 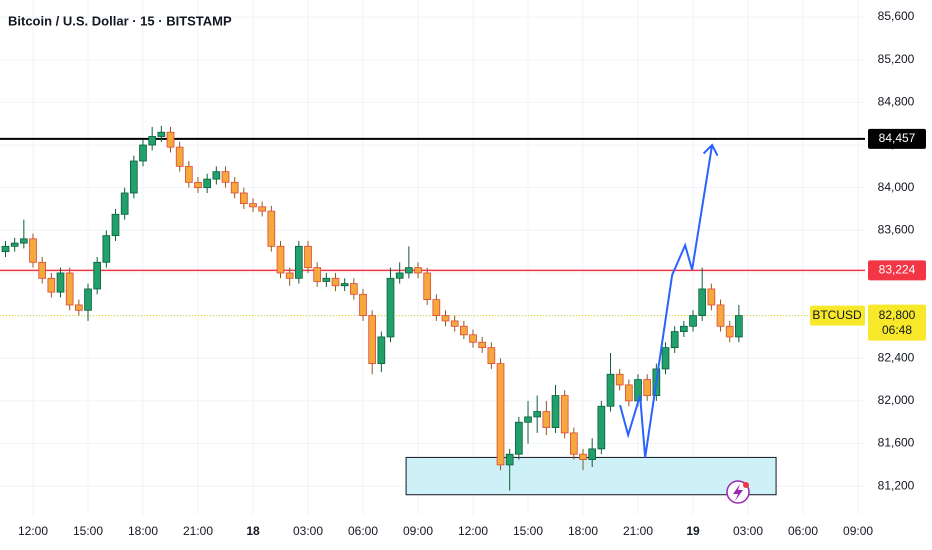 What do you see at coordinates (120, 20) in the screenshot?
I see `chart-title: Bitcoin / U.S. Dollar · 15 · BITSTAMP` at bounding box center [120, 20].